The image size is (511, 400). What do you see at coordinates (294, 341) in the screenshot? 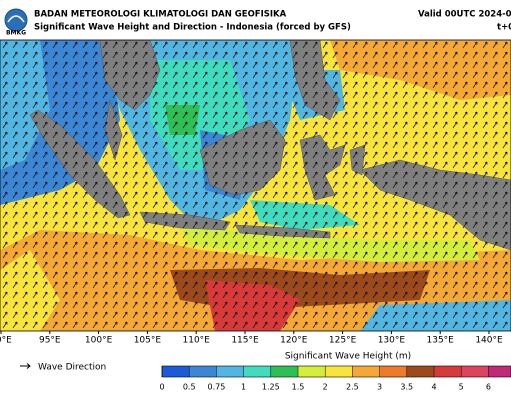
I see `lon-label: 120°E` at bounding box center [294, 341].